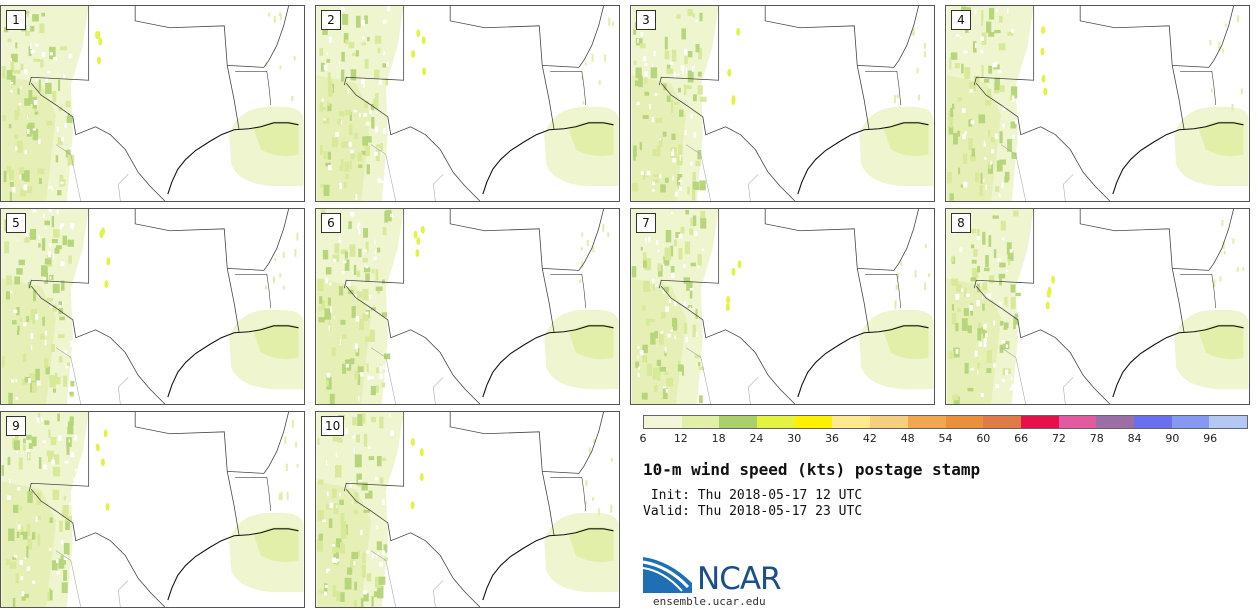  I want to click on ncar-logo-icon, so click(667, 575).